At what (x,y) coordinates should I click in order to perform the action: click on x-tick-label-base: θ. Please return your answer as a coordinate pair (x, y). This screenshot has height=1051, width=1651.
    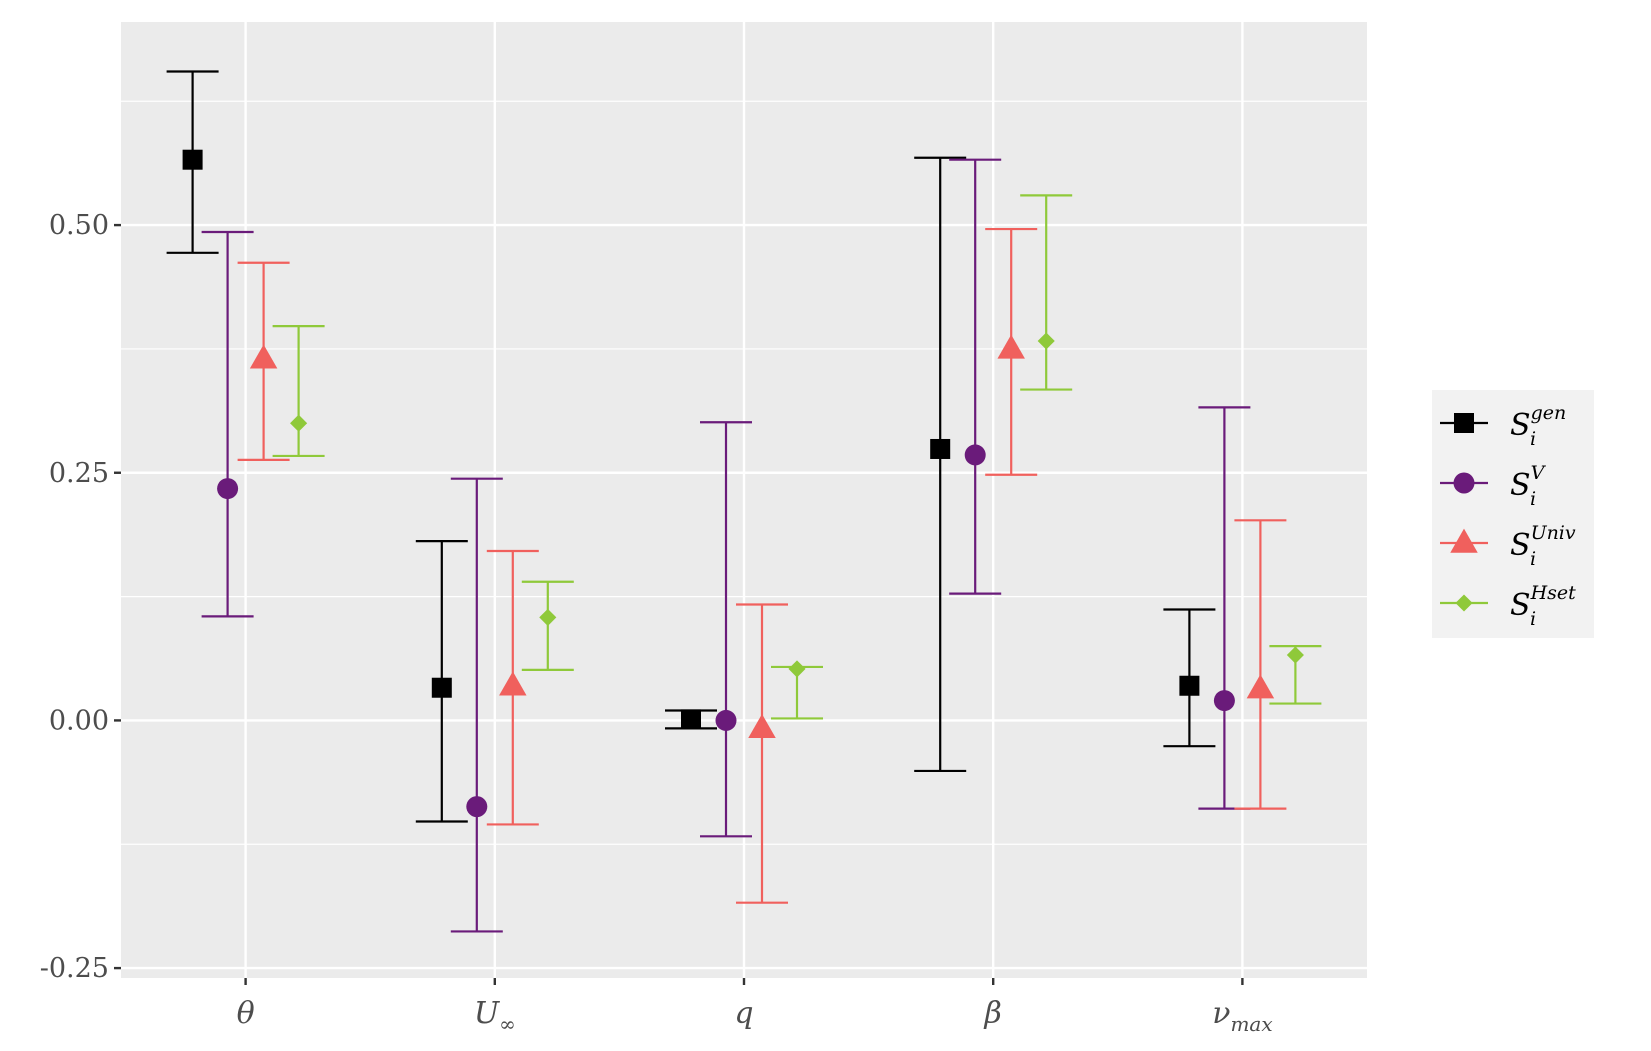
    Looking at the image, I should click on (246, 1013).